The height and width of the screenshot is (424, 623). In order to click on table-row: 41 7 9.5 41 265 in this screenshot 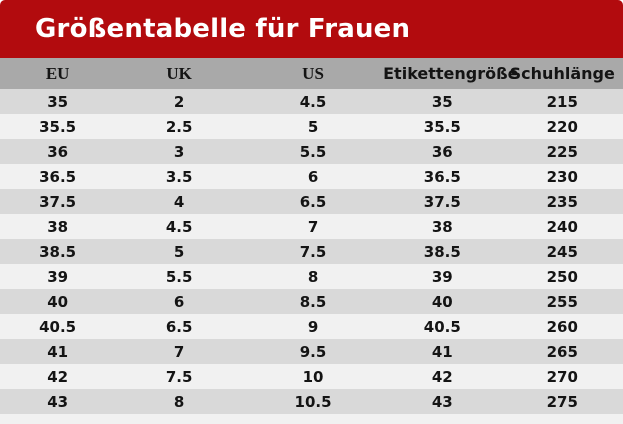, I will do `click(311, 351)`.